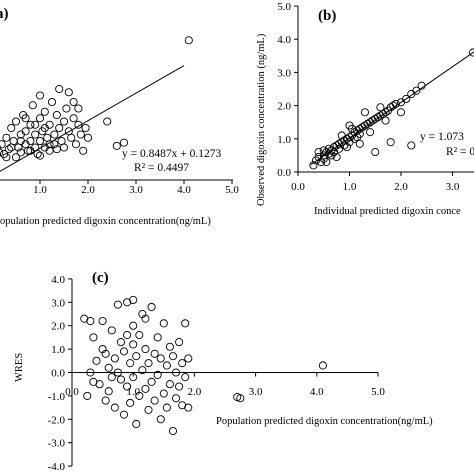  I want to click on panel-b-x-label: Individual predicted digoxin conce, so click(387, 211).